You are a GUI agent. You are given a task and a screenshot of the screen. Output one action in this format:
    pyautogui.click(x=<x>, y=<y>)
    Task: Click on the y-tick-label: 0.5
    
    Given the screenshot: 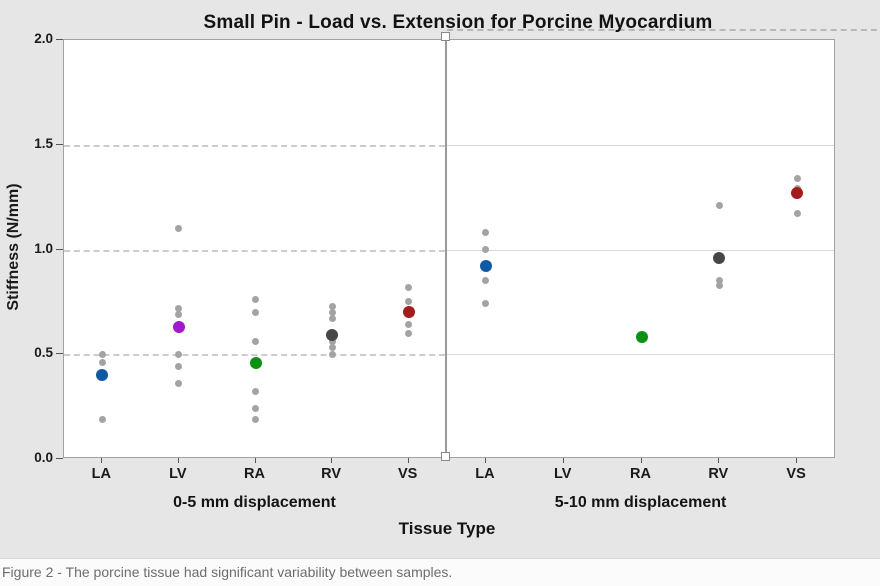 What is the action you would take?
    pyautogui.click(x=43, y=353)
    